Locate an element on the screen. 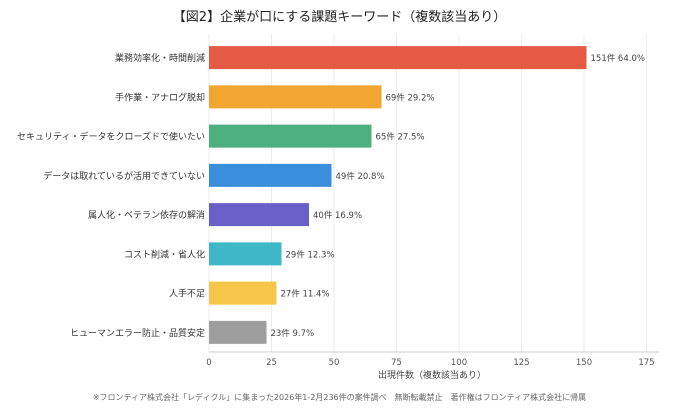  x-tick-label: 0 is located at coordinates (208, 363).